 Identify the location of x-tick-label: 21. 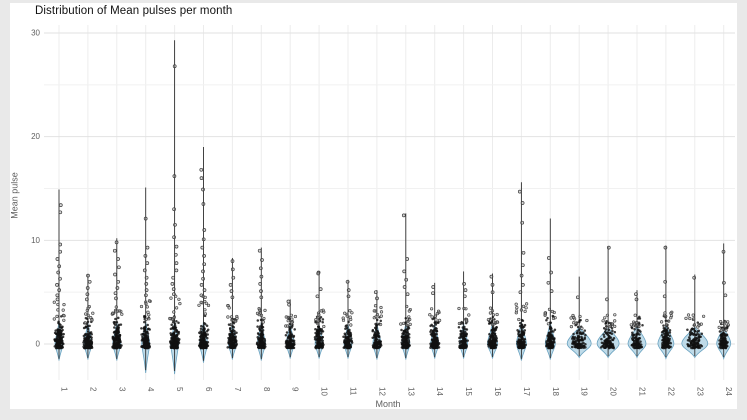
(642, 391).